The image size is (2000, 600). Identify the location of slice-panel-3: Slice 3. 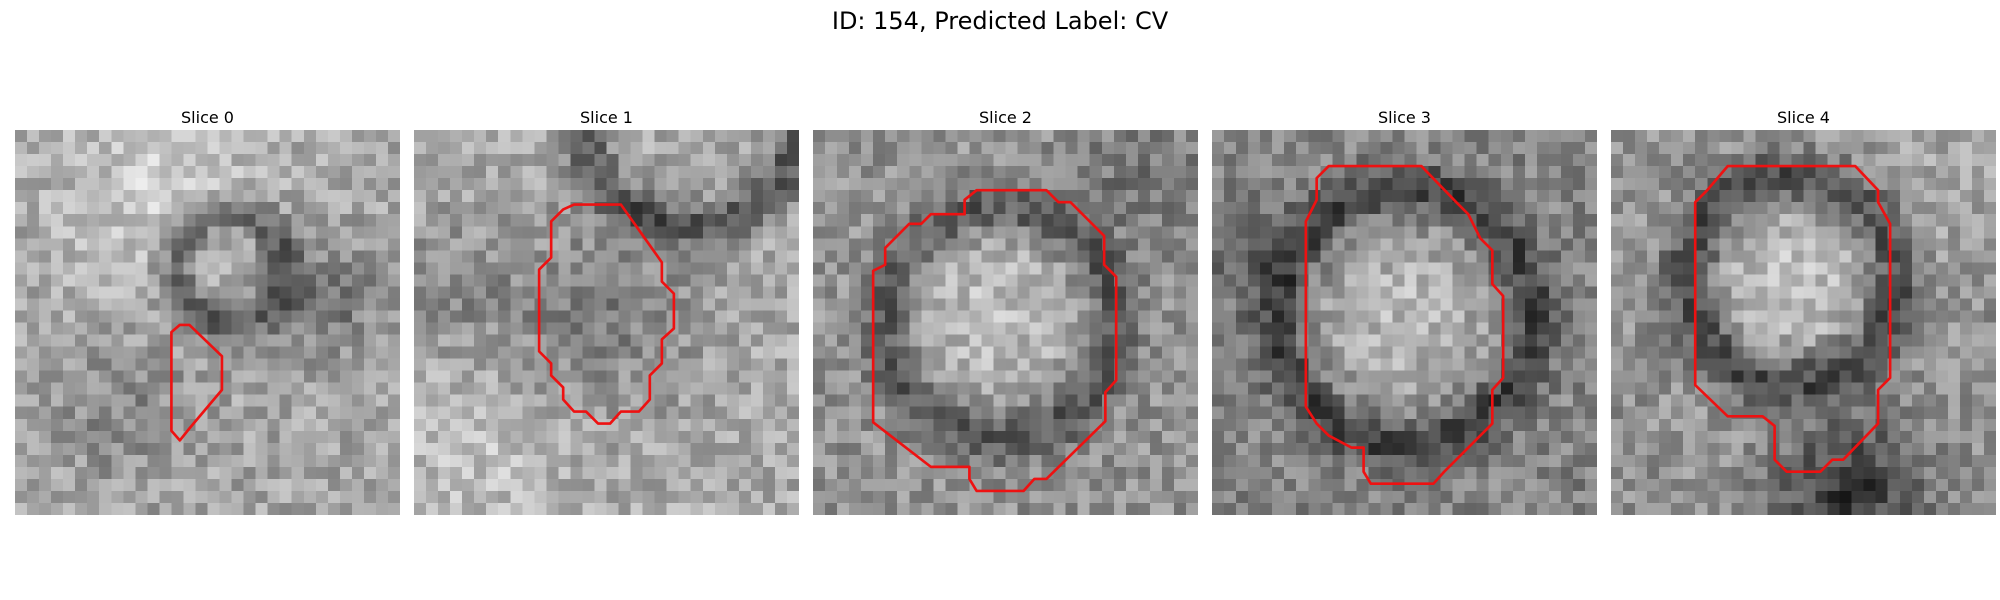
(1404, 311).